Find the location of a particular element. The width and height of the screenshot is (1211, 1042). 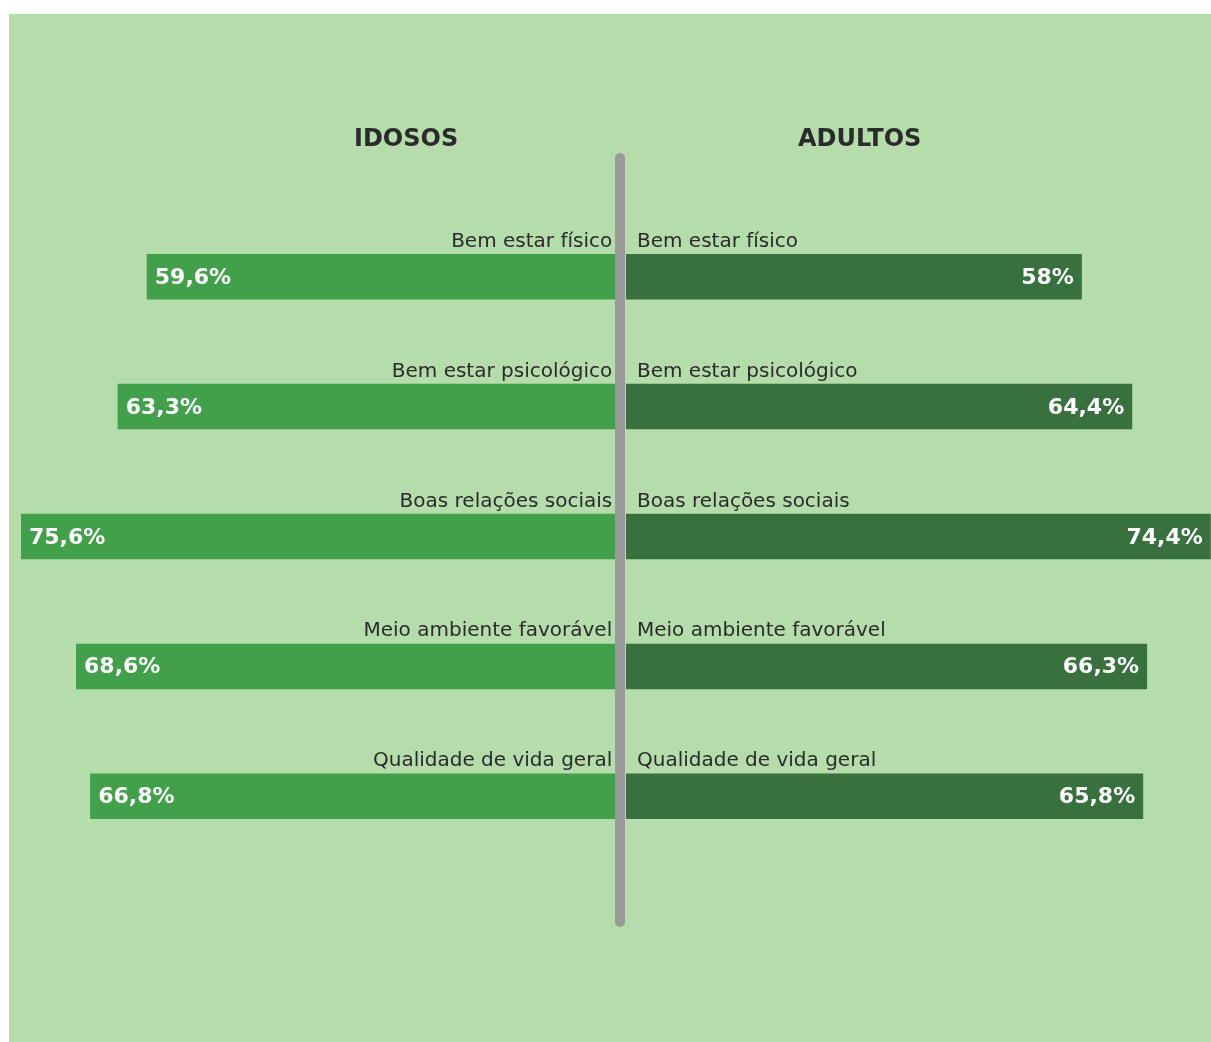

data-label: 64,4% is located at coordinates (1086, 406).